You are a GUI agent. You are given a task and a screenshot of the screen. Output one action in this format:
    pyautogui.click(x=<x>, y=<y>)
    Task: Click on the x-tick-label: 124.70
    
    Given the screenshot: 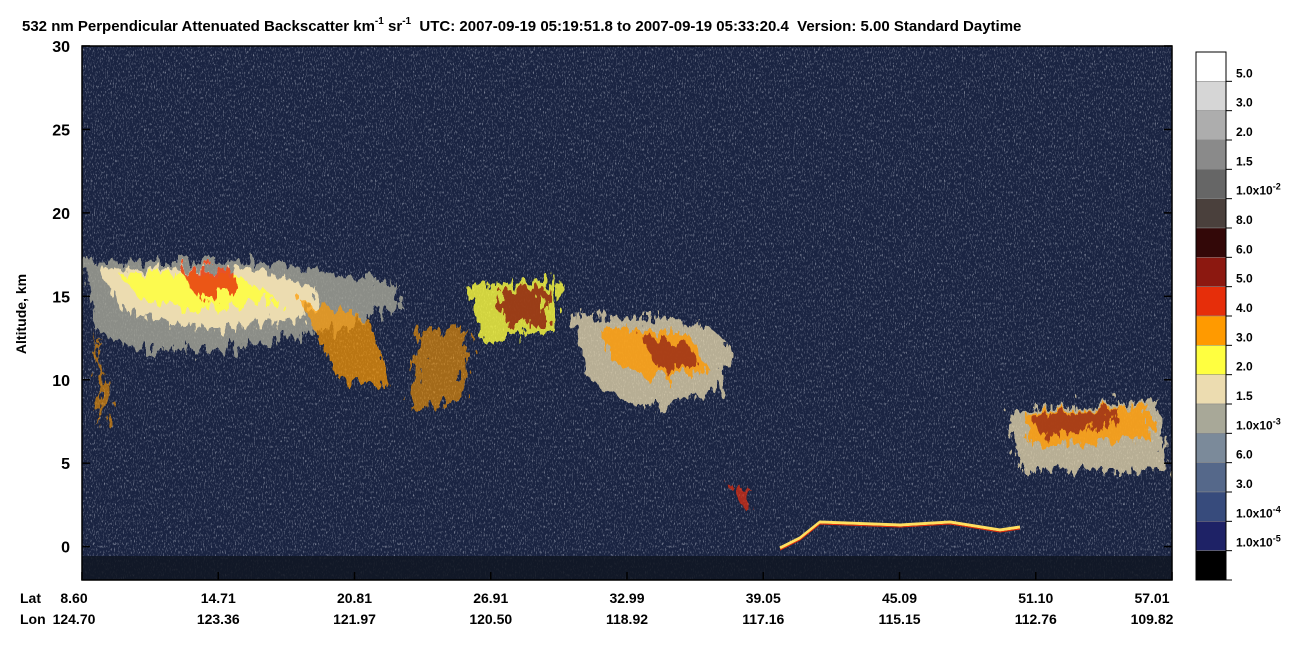 What is the action you would take?
    pyautogui.click(x=74, y=619)
    